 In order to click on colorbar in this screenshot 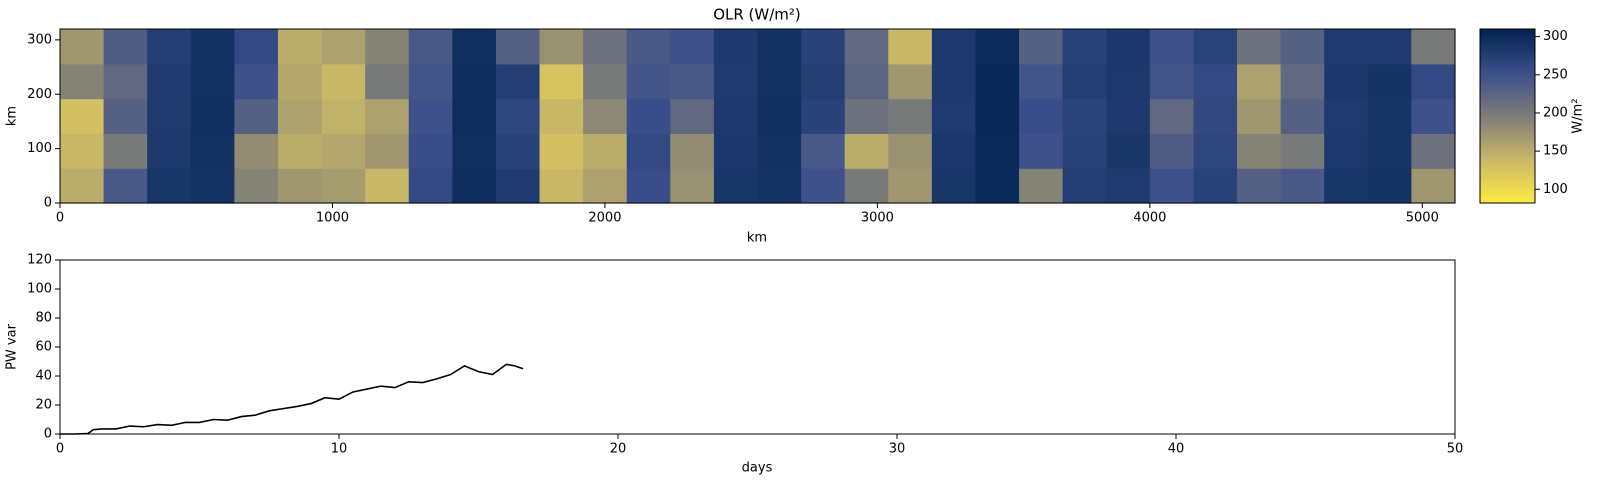, I will do `click(1507, 116)`.